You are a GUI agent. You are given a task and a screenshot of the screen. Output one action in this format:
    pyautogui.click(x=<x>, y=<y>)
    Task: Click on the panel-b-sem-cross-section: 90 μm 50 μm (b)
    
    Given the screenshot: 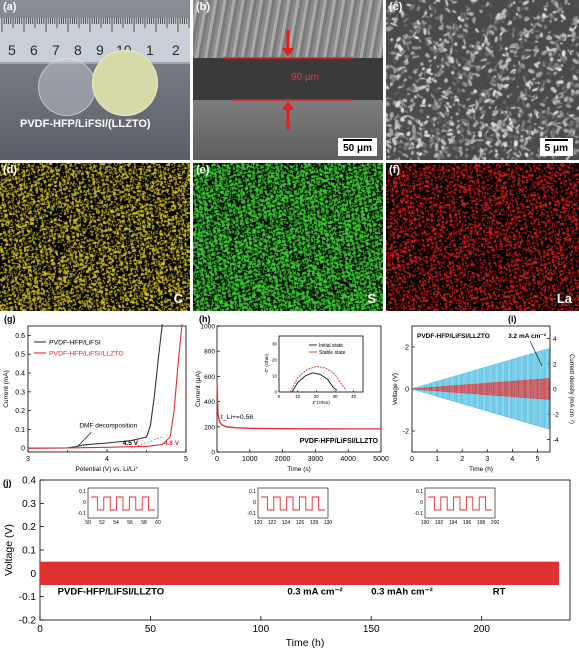 What is the action you would take?
    pyautogui.click(x=288, y=80)
    